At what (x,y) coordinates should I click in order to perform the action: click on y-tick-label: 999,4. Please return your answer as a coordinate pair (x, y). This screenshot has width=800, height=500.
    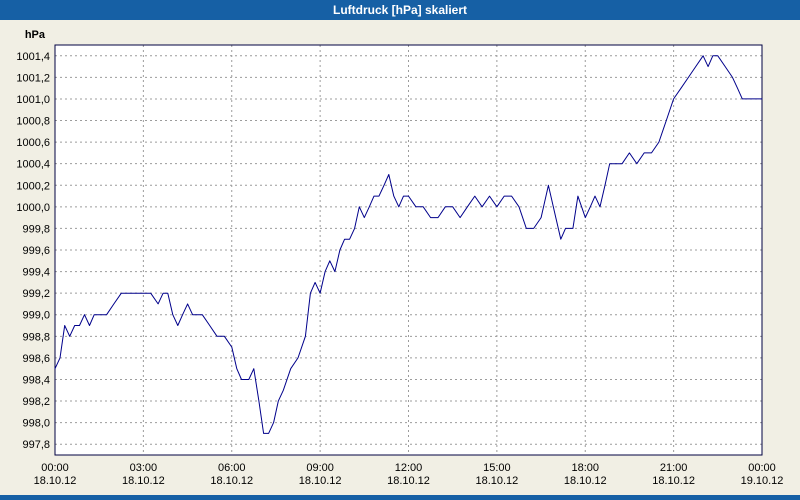
    Looking at the image, I should click on (36, 273).